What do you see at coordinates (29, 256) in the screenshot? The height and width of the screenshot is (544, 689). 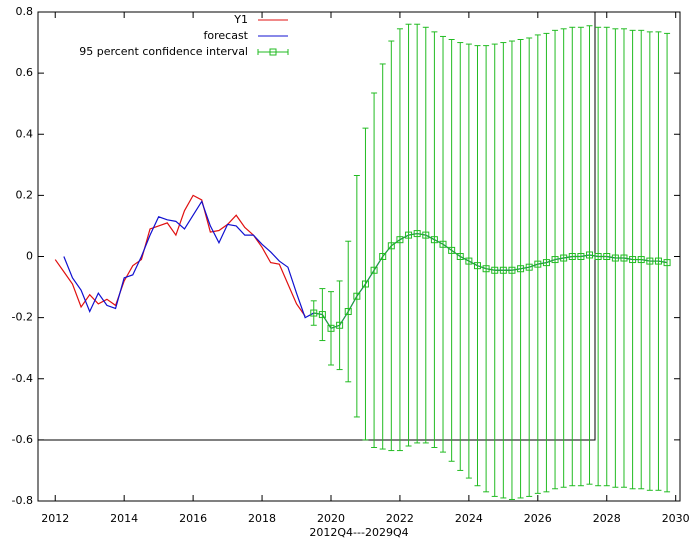 I see `y-tick-label: 0` at bounding box center [29, 256].